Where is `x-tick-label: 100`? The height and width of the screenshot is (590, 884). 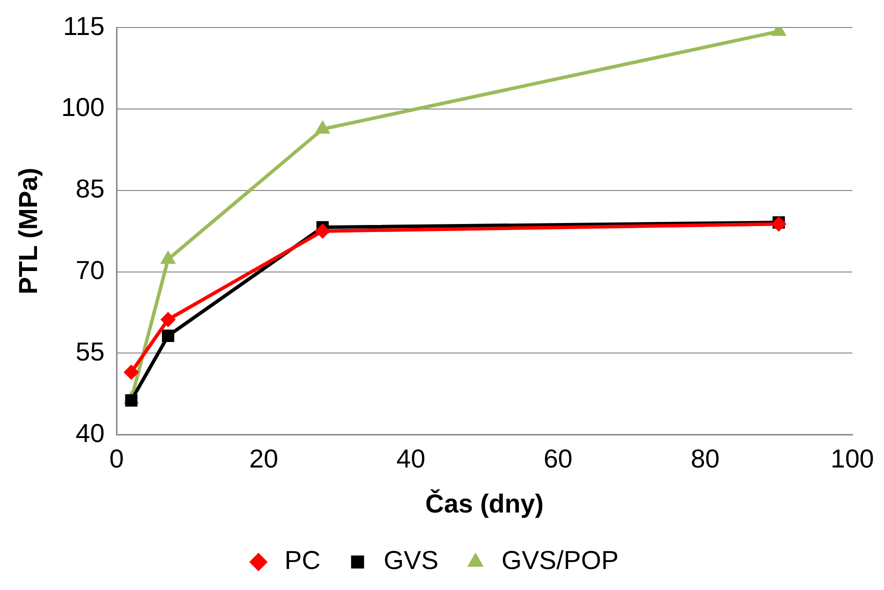
x-tick-label: 100 is located at coordinates (852, 458).